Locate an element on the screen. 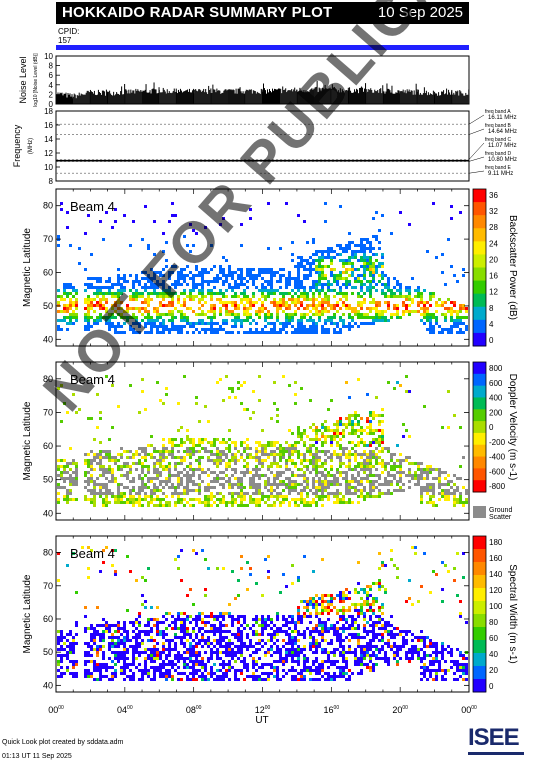  colorbar-tick-label: 16 is located at coordinates (493, 276).